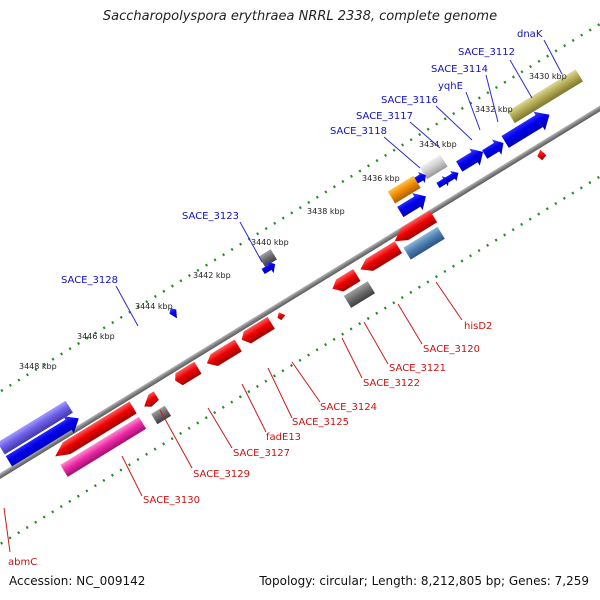 The height and width of the screenshot is (600, 600). What do you see at coordinates (280, 315) in the screenshot?
I see `gene-sace3125-feature` at bounding box center [280, 315].